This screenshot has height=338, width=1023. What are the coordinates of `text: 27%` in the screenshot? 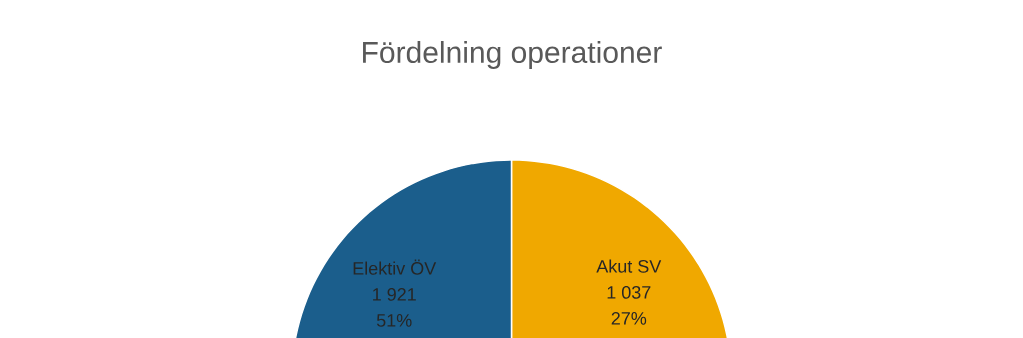 It's located at (629, 318).